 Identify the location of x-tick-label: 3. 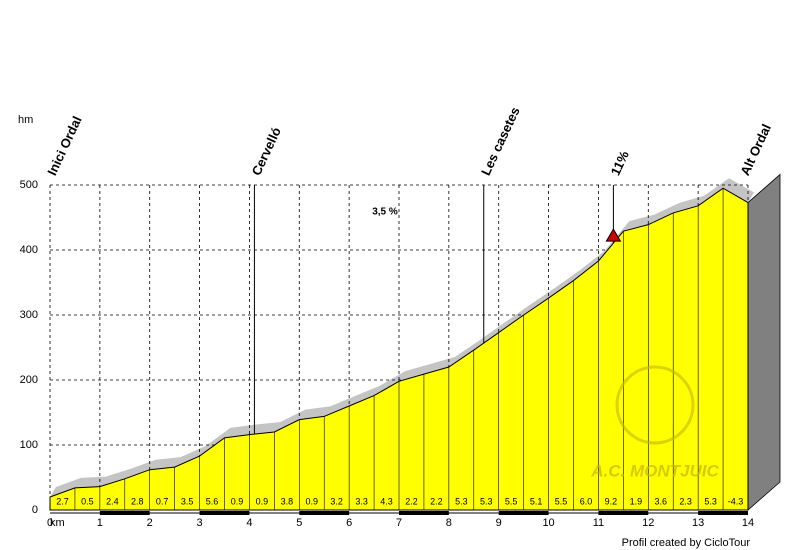
(200, 523).